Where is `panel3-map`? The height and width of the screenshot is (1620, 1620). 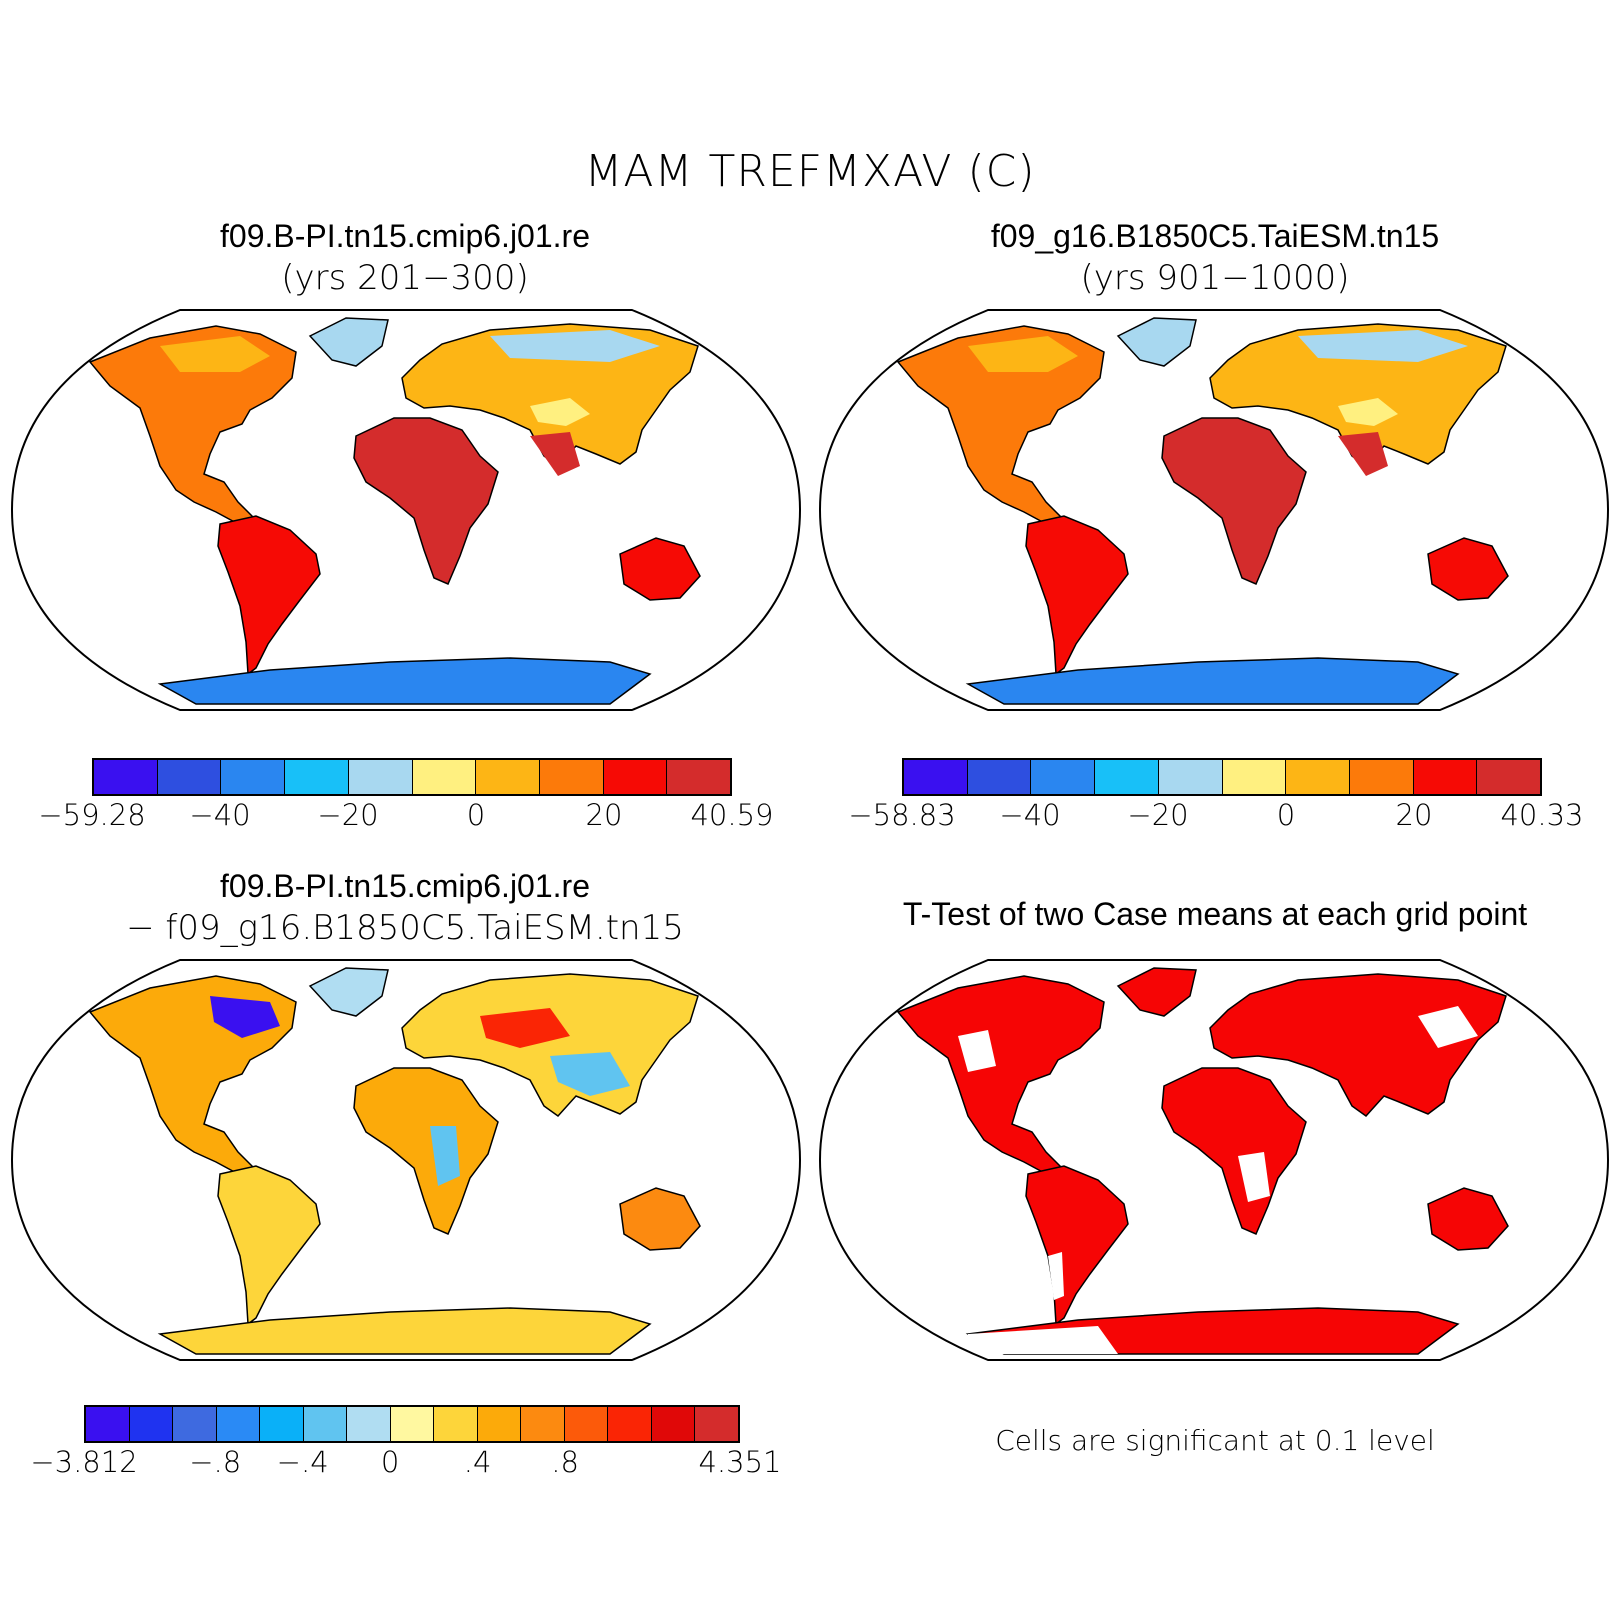
panel3-map is located at coordinates (406, 1160).